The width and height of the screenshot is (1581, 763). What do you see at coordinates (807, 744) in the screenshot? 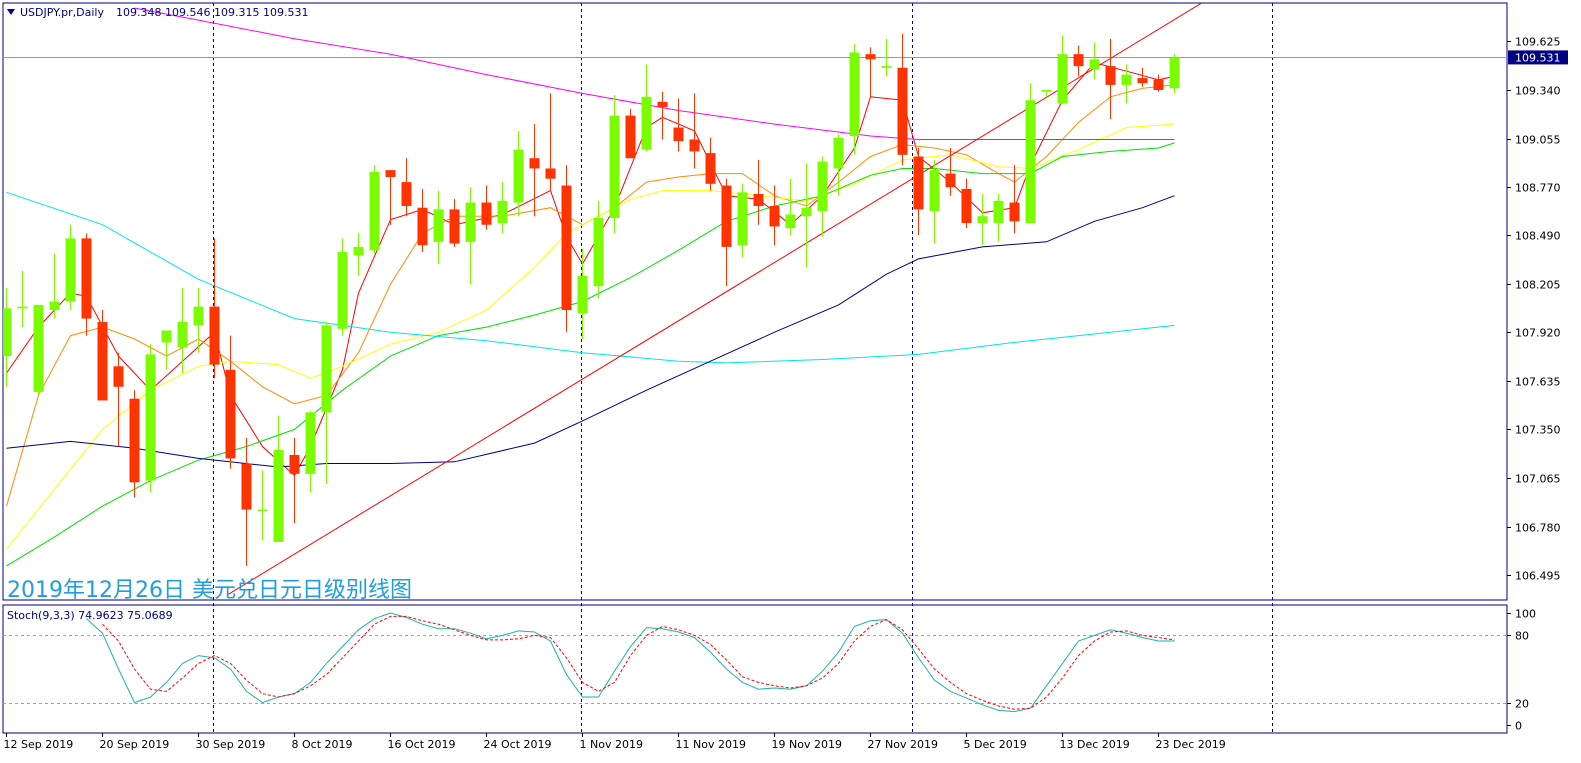
I see `time-tick-label: 19 Nov 2019` at bounding box center [807, 744].